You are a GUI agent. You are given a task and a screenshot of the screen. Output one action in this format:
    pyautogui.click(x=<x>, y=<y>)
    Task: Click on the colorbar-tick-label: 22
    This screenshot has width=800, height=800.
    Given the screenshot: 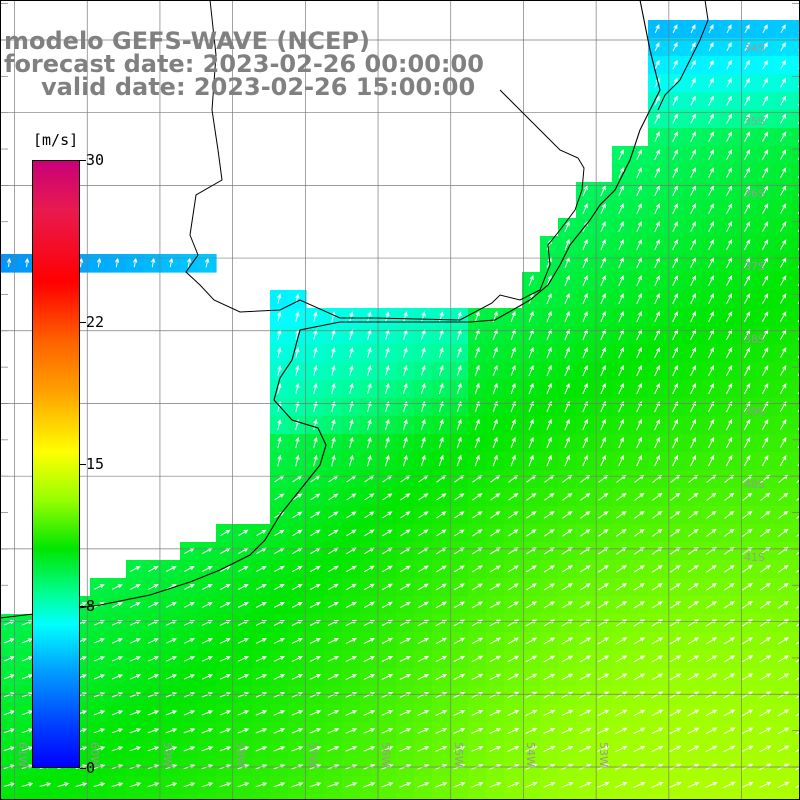 What is the action you would take?
    pyautogui.click(x=95, y=322)
    